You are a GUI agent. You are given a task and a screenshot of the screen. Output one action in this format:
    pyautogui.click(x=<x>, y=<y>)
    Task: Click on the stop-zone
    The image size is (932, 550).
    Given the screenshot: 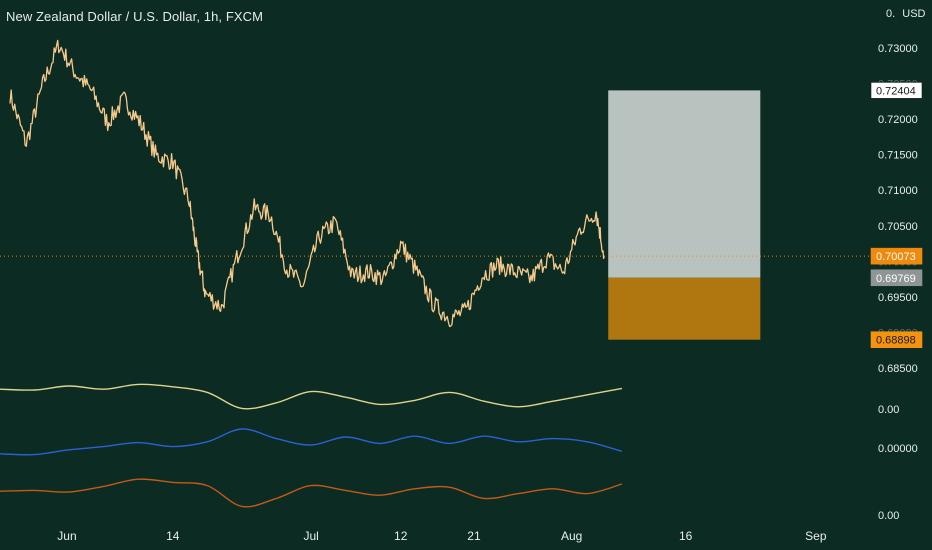 What is the action you would take?
    pyautogui.click(x=684, y=308)
    